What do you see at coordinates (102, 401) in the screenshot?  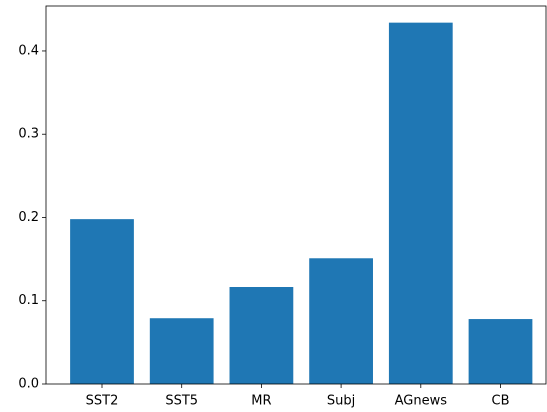 I see `x-tick-label: SST2` at bounding box center [102, 401].